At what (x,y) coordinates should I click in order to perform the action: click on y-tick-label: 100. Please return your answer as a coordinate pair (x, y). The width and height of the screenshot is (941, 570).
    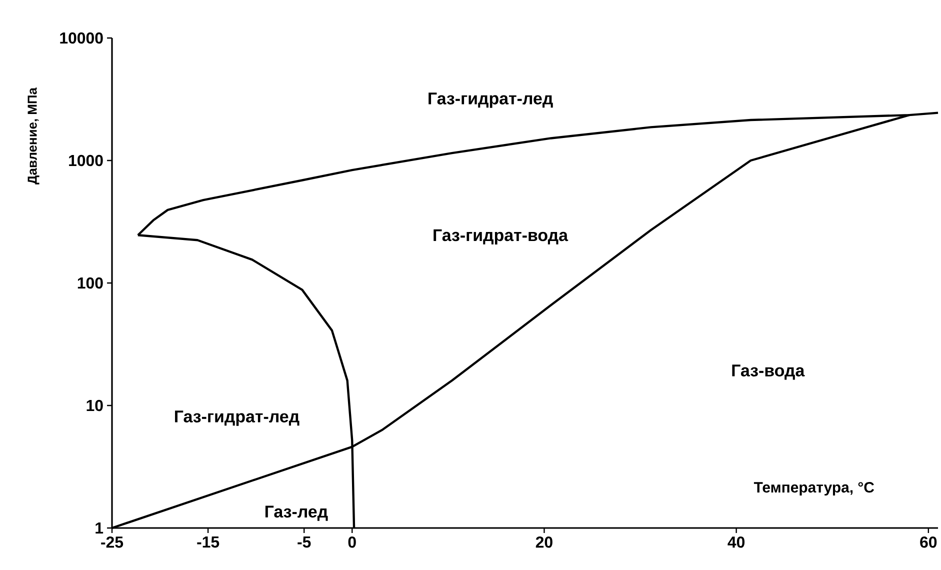
    Looking at the image, I should click on (90, 283).